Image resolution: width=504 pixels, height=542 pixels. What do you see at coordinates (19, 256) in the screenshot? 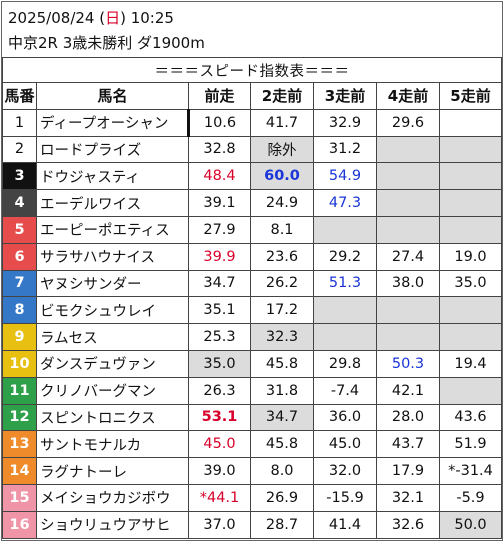
I see `horse-number: 6` at bounding box center [19, 256].